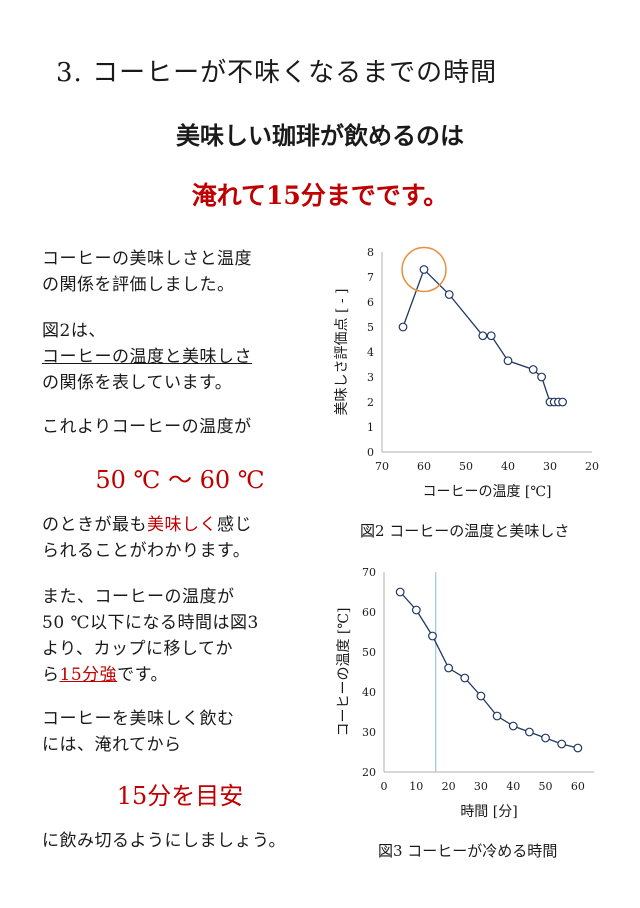  What do you see at coordinates (488, 670) in the screenshot?
I see `series-line` at bounding box center [488, 670].